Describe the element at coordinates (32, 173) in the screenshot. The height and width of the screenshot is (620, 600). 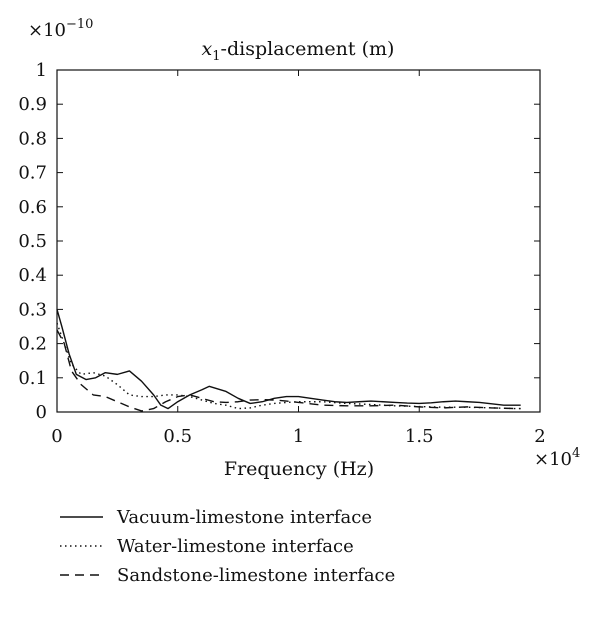
I see `y-tick-label: 0.7` at that location.